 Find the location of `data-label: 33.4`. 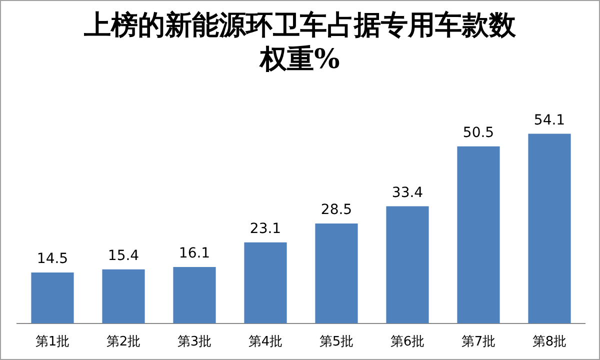

data-label: 33.4 is located at coordinates (408, 192).